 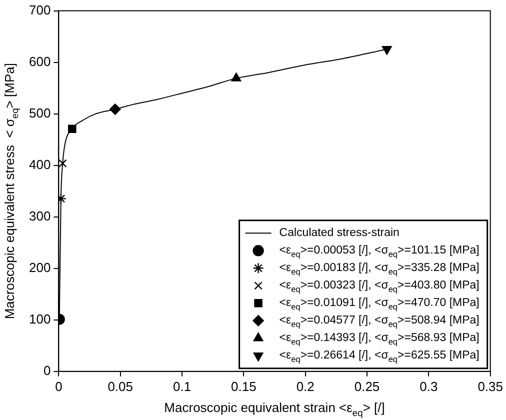 What do you see at coordinates (121, 386) in the screenshot?
I see `x-tick-label: 0.05` at bounding box center [121, 386].